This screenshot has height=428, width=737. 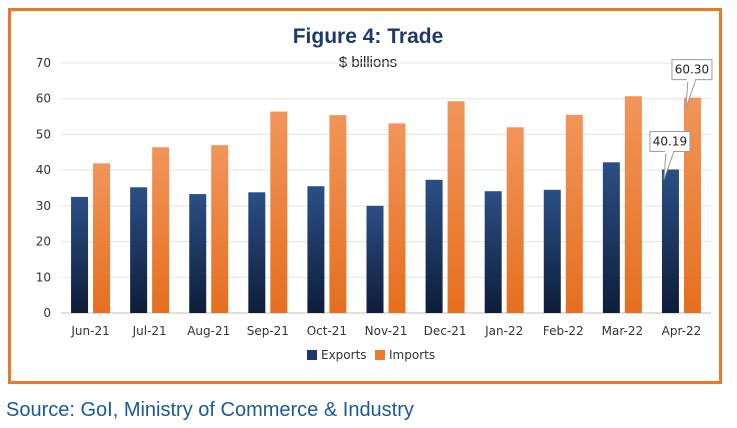 I want to click on legend-label-exports: Exports, so click(x=344, y=355).